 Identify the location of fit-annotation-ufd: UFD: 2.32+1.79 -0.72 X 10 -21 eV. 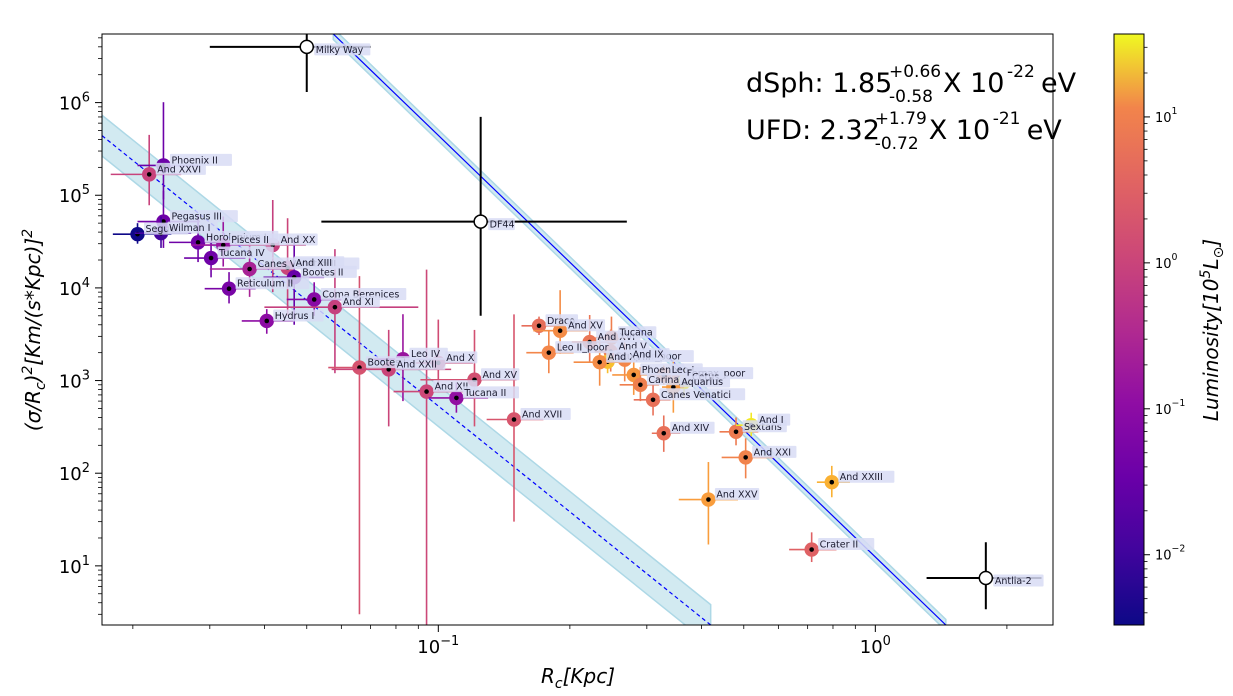
(904, 131).